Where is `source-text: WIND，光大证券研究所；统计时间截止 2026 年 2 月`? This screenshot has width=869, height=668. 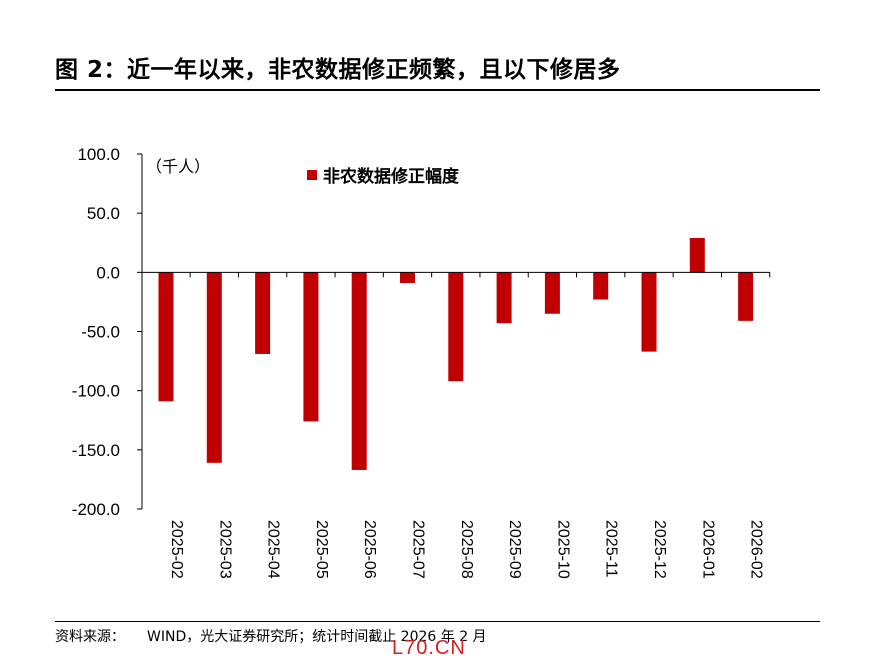
source-text: WIND，光大证券研究所；统计时间截止 2026 年 2 月 is located at coordinates (317, 637).